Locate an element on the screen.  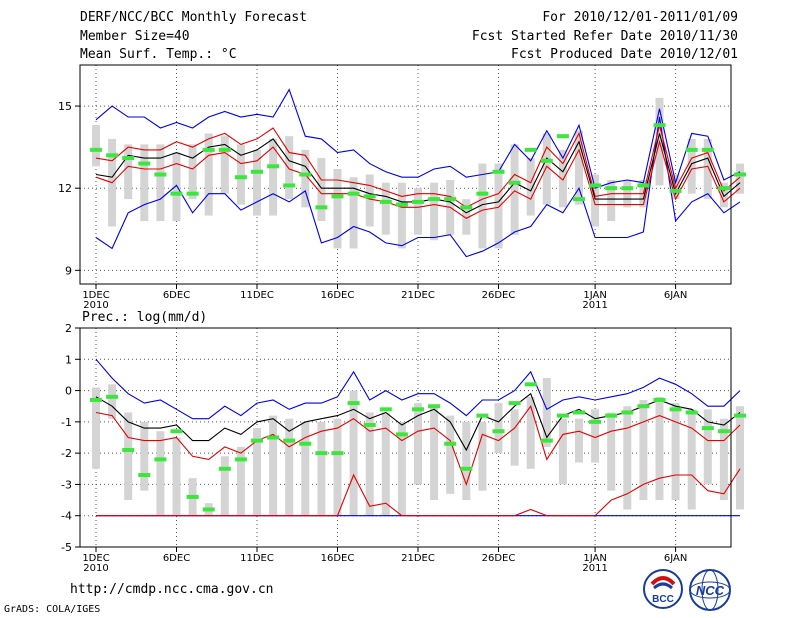
x-tick-label: 21DEC is located at coordinates (418, 558).